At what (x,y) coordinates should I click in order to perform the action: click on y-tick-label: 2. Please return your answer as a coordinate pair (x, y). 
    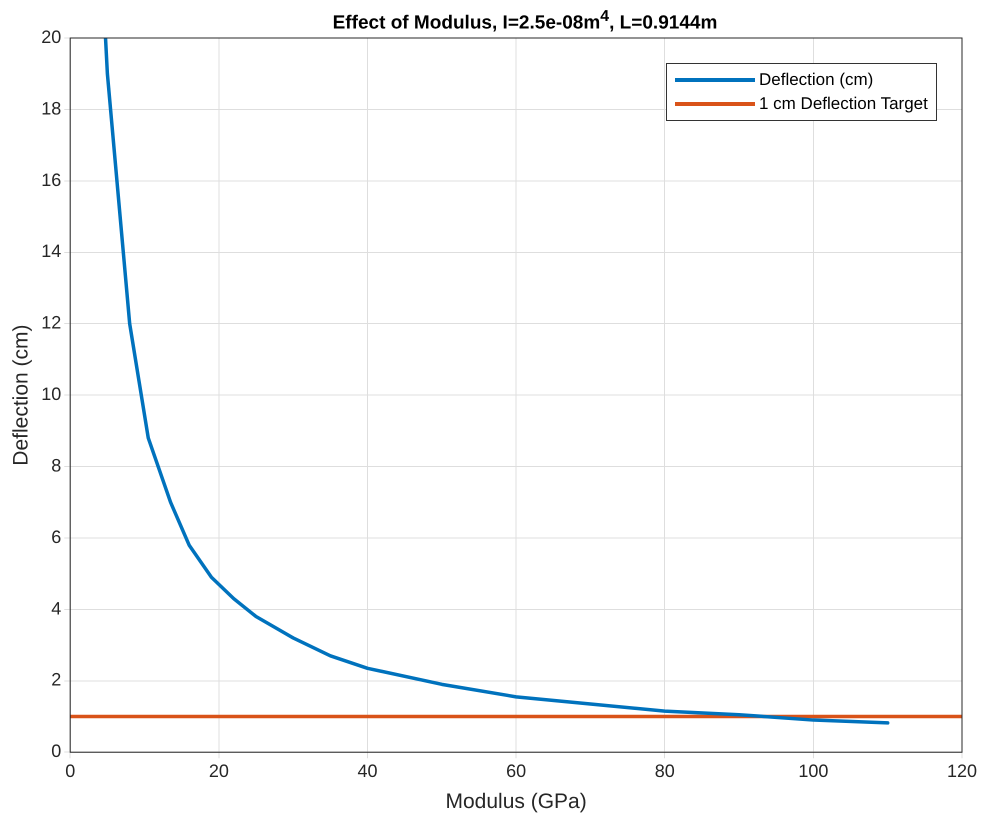
    Looking at the image, I should click on (56, 680).